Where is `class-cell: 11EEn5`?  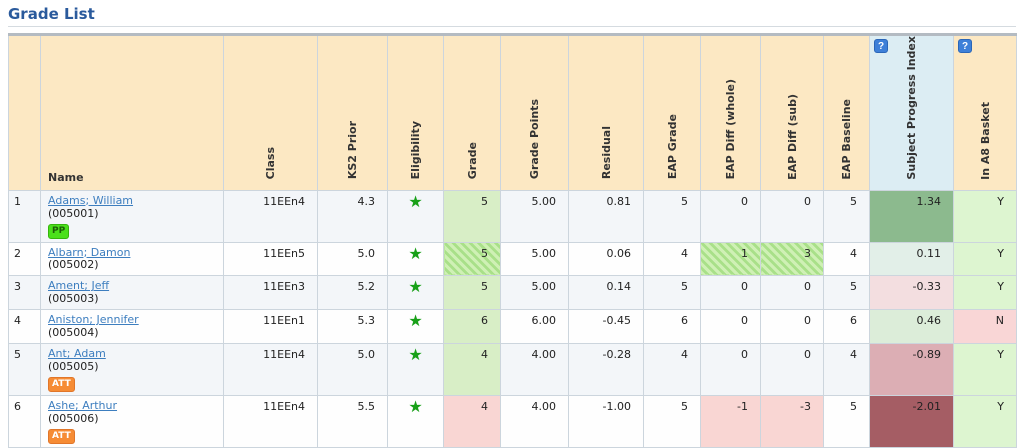
class-cell: 11EEn5 is located at coordinates (270, 259).